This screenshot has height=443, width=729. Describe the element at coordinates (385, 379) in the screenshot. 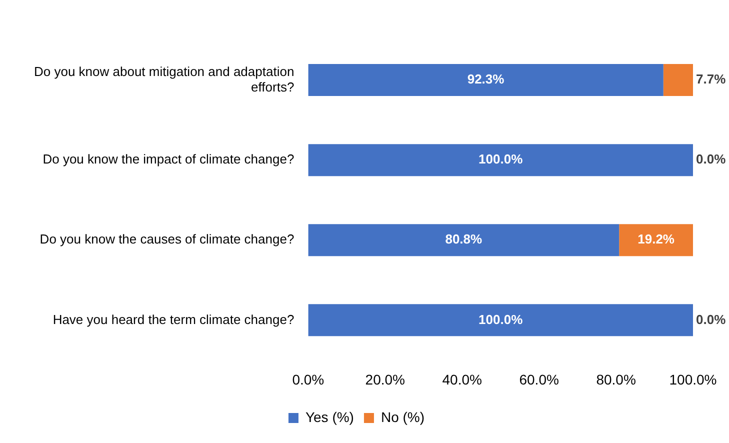

I see `x-tick-label: 20.0%` at that location.